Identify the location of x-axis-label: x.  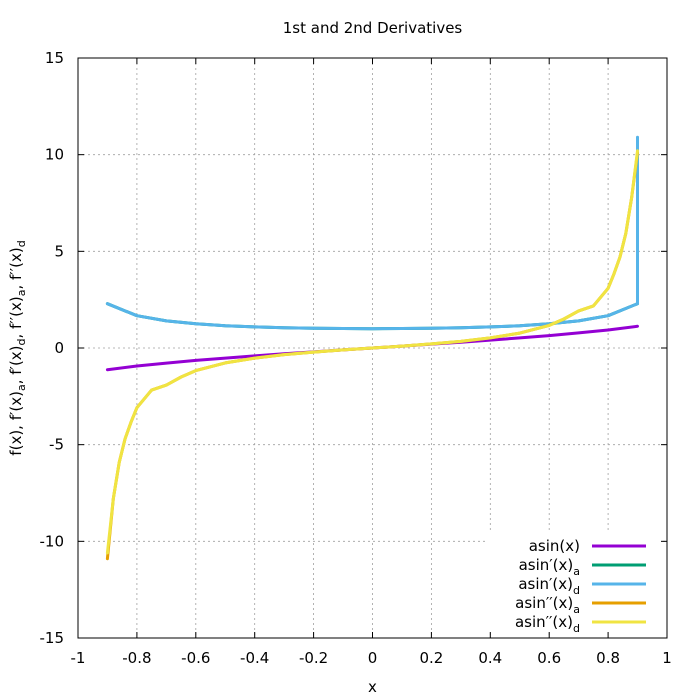
(372, 687).